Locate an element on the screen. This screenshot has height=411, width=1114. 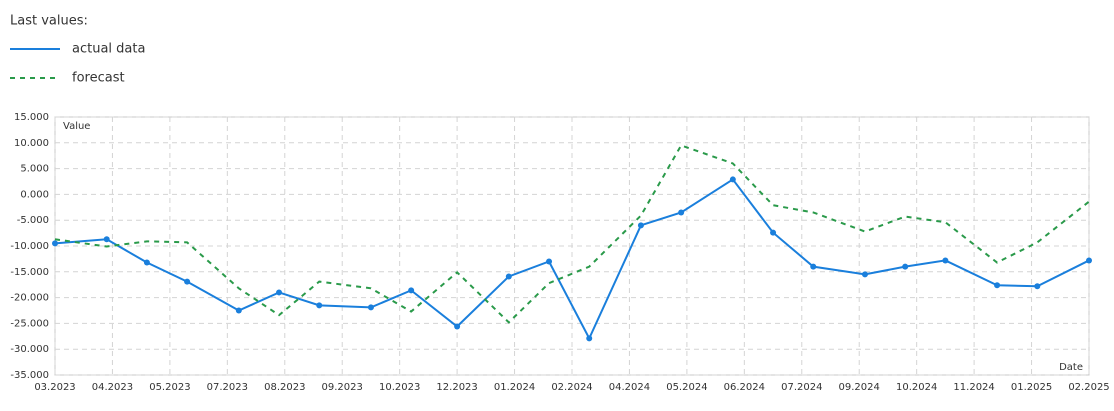
legend-label: forecast is located at coordinates (98, 78).